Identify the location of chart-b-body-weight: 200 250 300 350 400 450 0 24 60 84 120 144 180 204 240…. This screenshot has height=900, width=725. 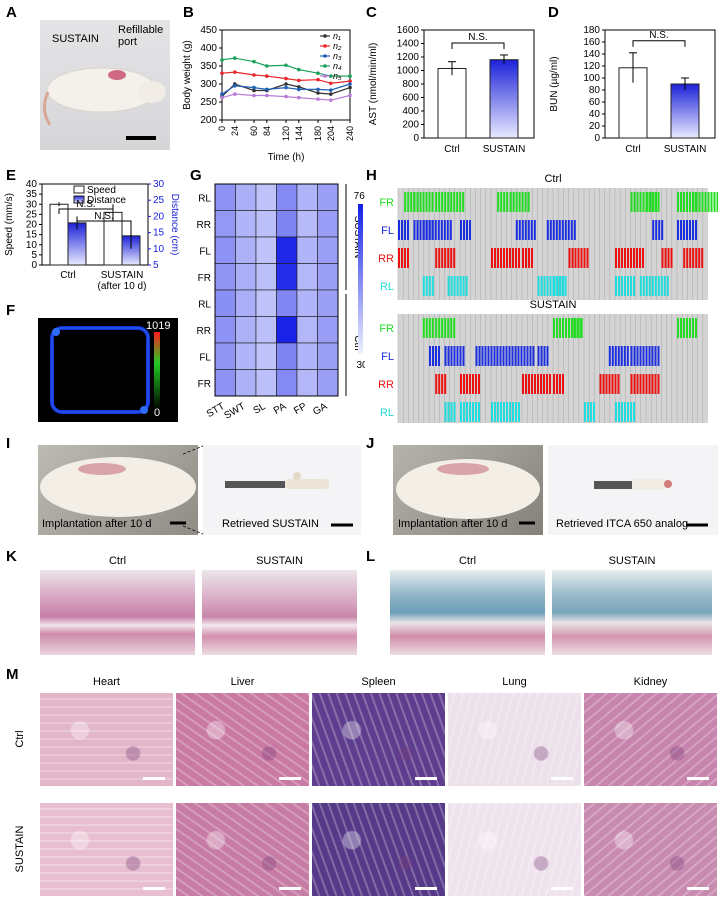
(268, 94).